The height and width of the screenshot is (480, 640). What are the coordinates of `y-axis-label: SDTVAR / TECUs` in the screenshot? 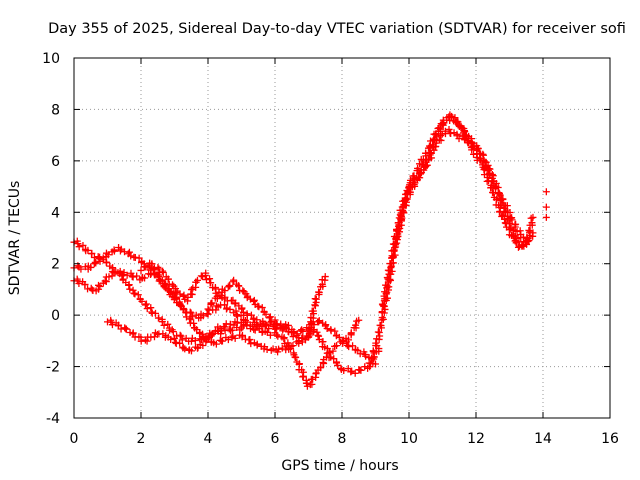 It's located at (15, 238).